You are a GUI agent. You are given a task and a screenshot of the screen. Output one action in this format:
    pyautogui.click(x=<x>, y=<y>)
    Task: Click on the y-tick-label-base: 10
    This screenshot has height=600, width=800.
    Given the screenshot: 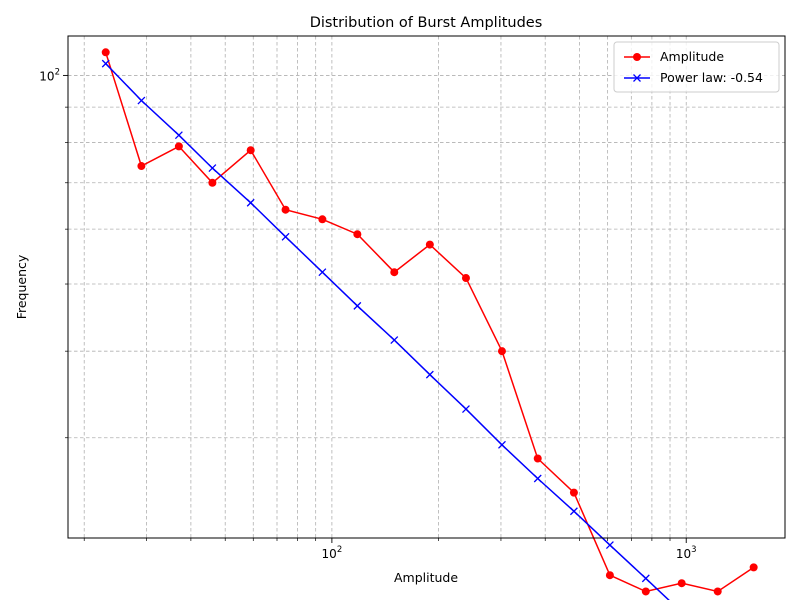 What is the action you would take?
    pyautogui.click(x=46, y=76)
    